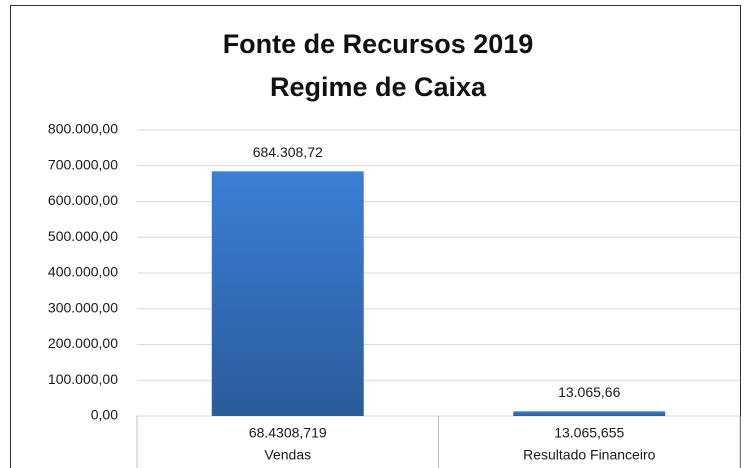 The image size is (745, 468). Describe the element at coordinates (83, 236) in the screenshot. I see `y-tick-label: 500.000,00` at that location.